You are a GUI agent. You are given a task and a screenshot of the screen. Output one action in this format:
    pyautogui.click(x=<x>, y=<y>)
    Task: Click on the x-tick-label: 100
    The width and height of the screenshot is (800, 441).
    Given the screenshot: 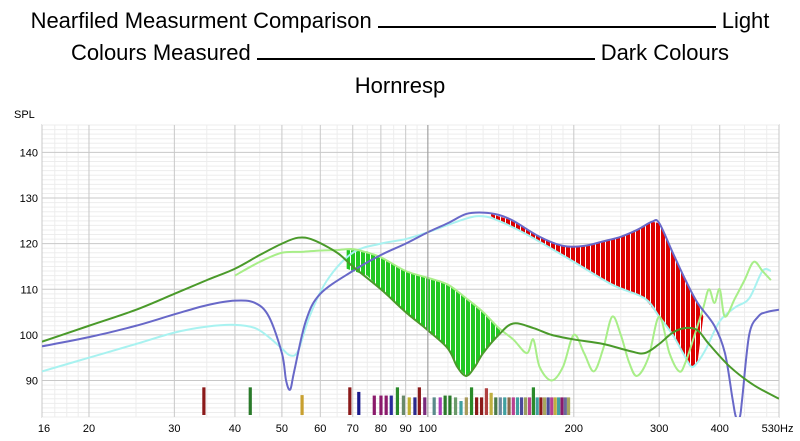 What is the action you would take?
    pyautogui.click(x=428, y=429)
    